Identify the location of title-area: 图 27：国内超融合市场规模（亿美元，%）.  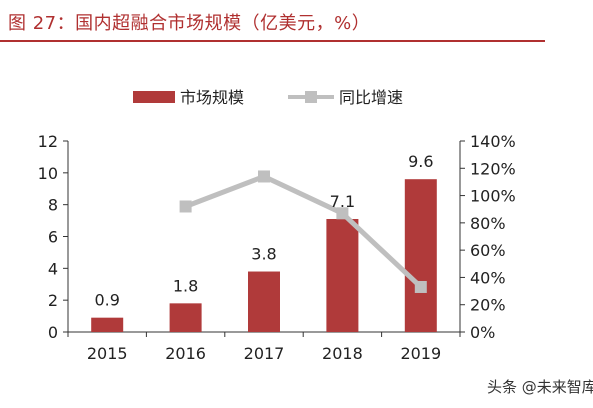
(296, 23).